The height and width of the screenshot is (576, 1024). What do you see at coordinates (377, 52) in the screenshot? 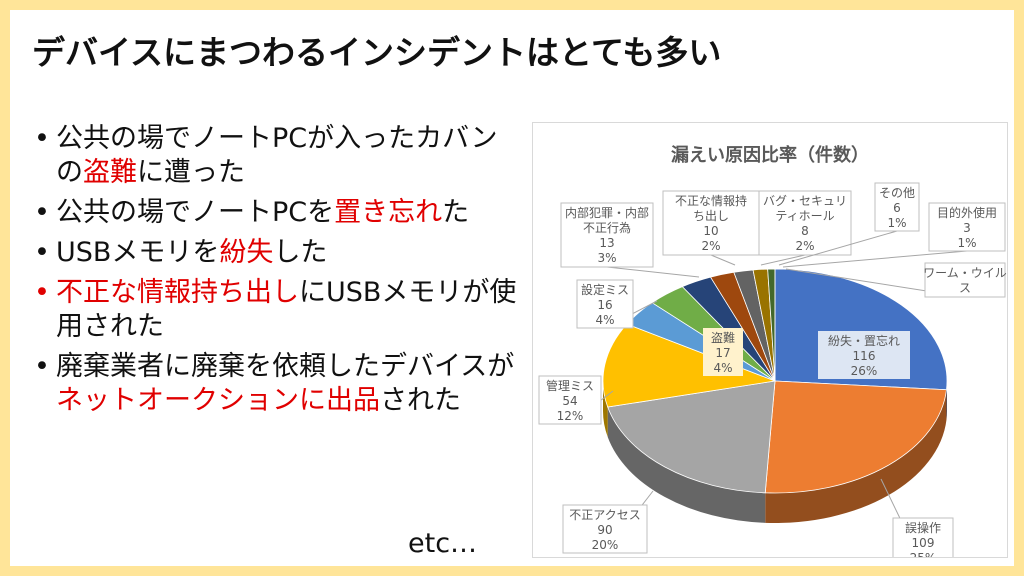
I see `slide-title: デバイスにまつわるインシデントはとても多い` at bounding box center [377, 52].